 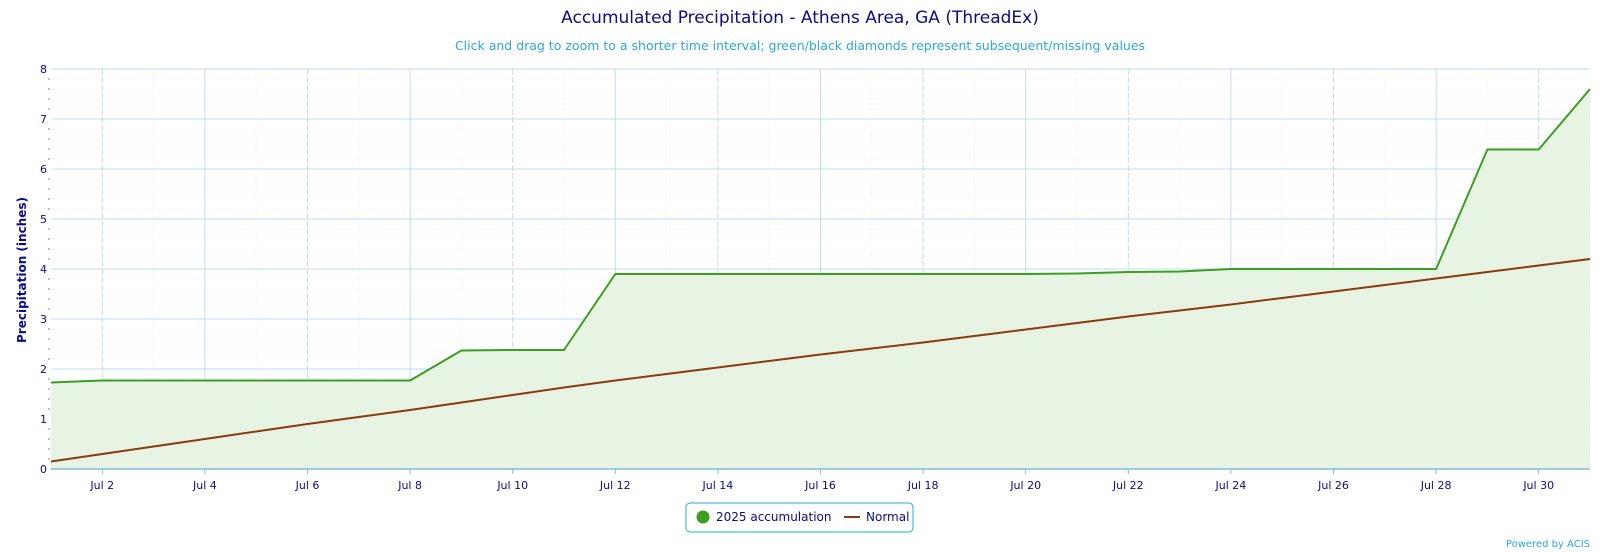 I want to click on legend: 2025 accumulation Normal, so click(x=799, y=517).